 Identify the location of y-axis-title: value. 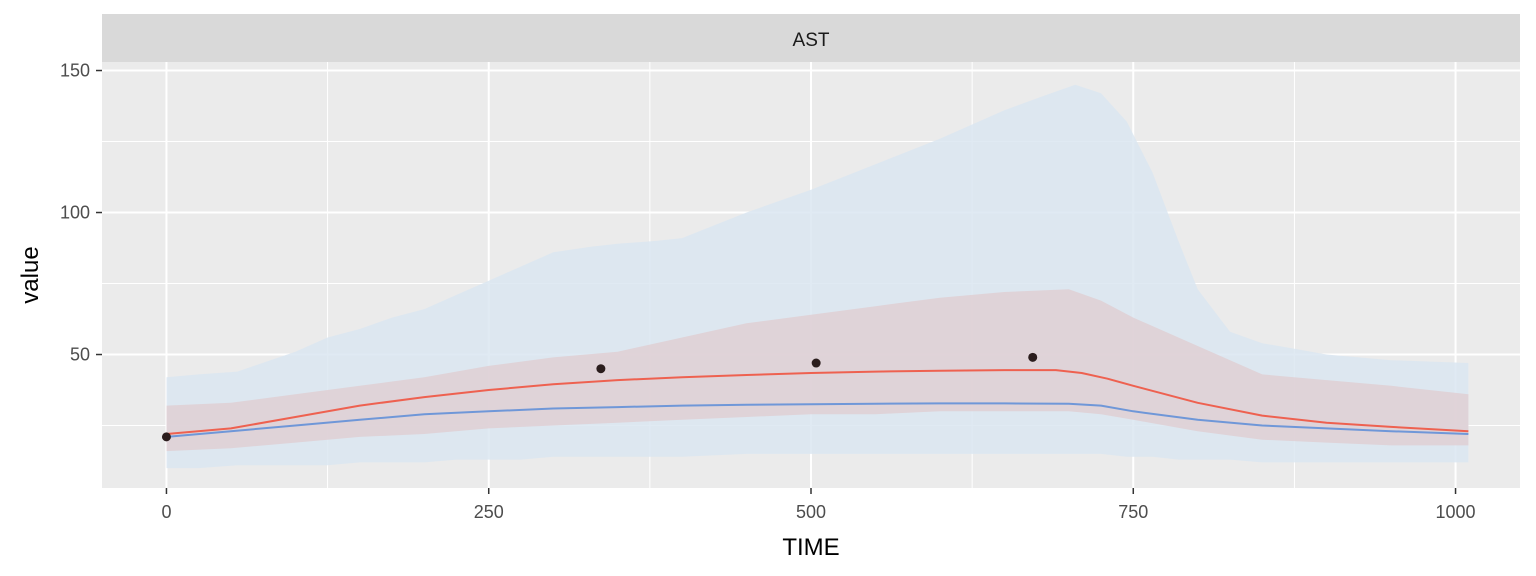
(30, 274).